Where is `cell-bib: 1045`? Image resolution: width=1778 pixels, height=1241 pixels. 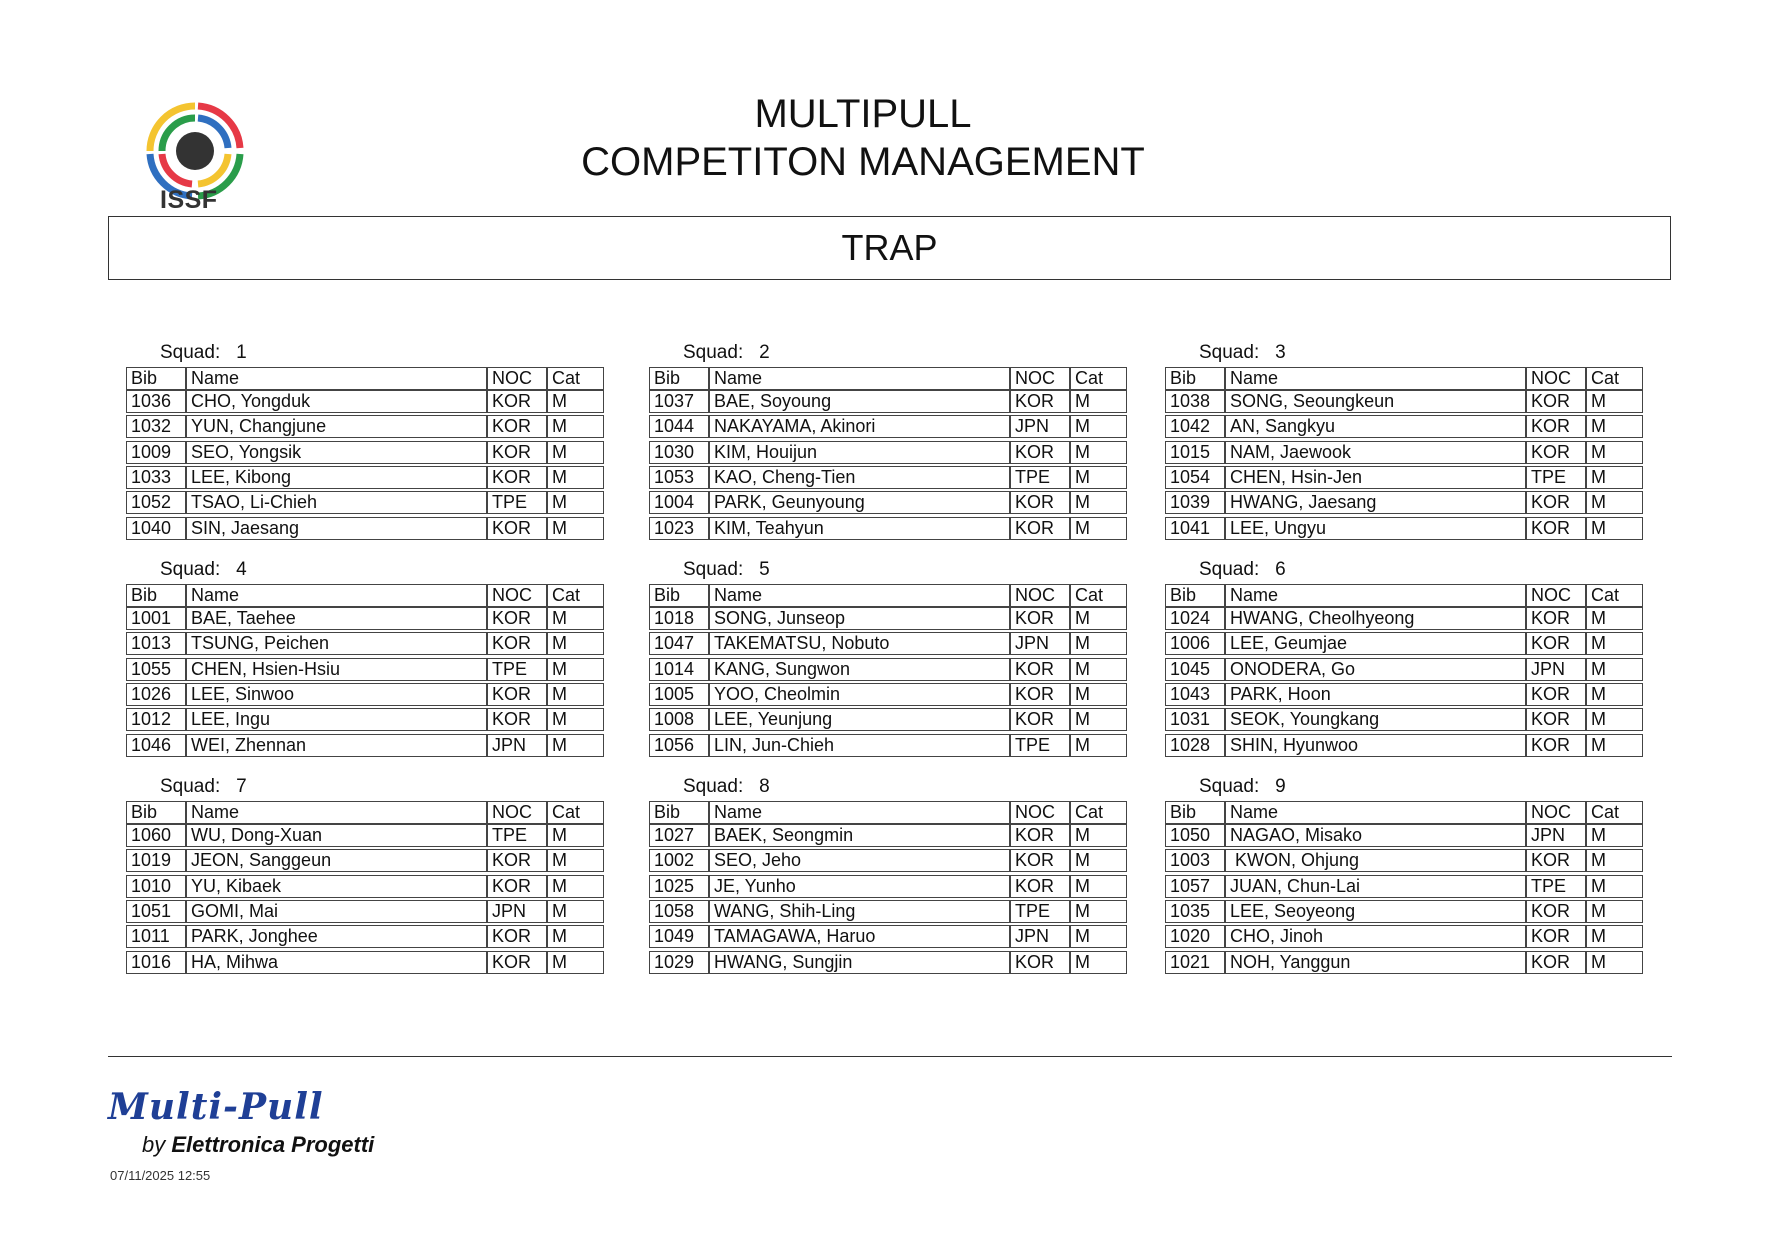
cell-bib: 1045 is located at coordinates (1195, 669).